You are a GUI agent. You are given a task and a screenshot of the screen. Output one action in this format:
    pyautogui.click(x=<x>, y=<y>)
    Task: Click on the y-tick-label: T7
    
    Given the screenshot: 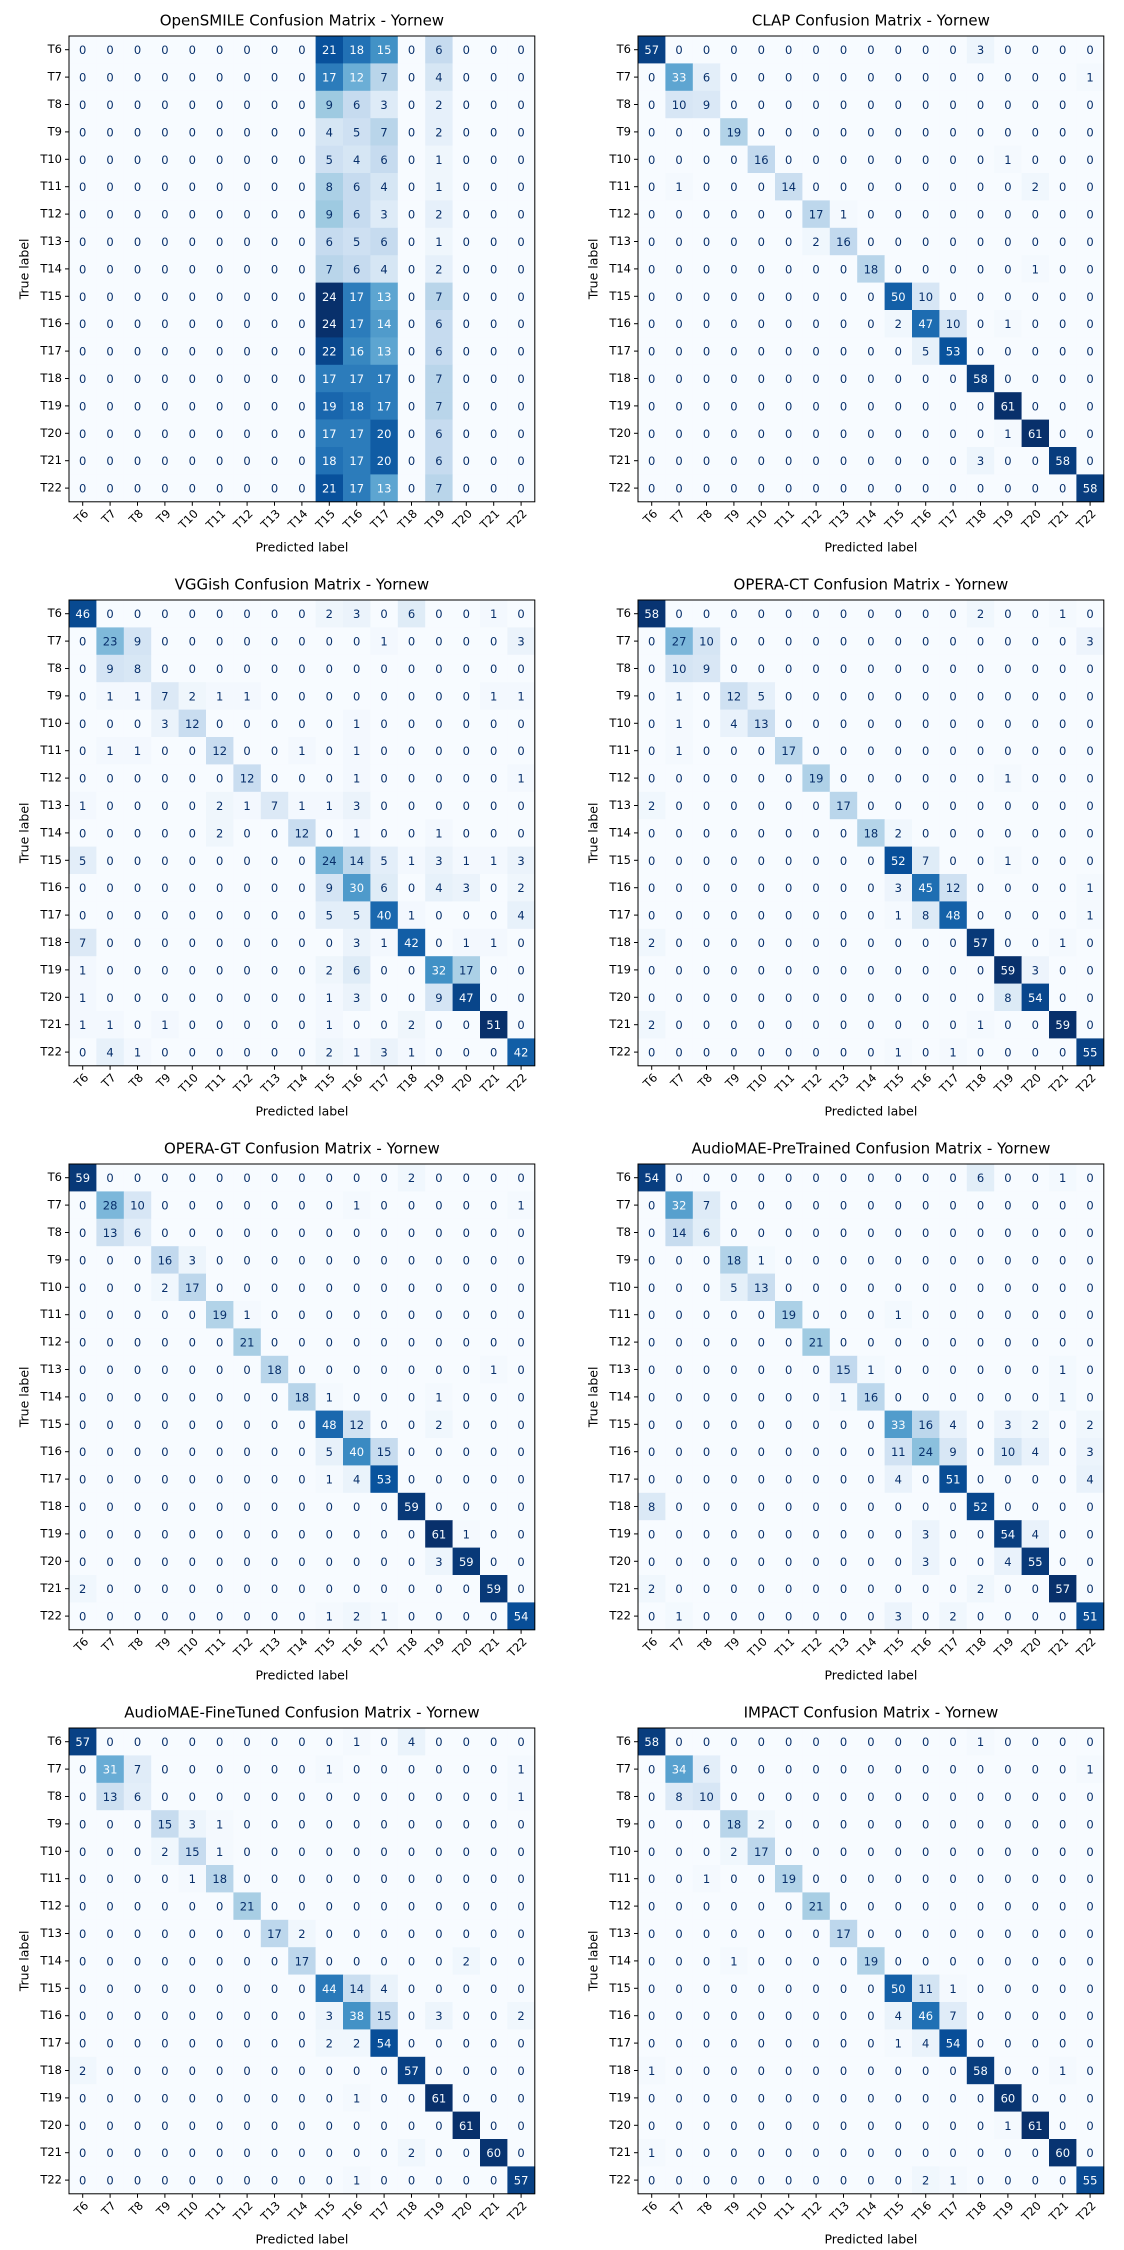 What is the action you would take?
    pyautogui.click(x=54, y=77)
    